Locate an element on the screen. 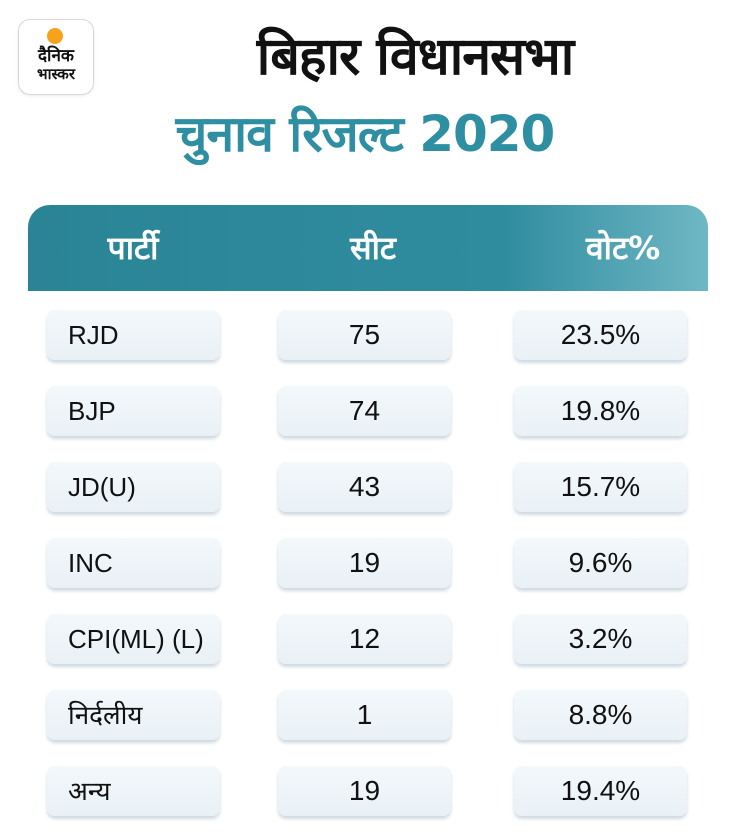  table-row: CPI(ML) (L) 12 3.2% is located at coordinates (365, 640).